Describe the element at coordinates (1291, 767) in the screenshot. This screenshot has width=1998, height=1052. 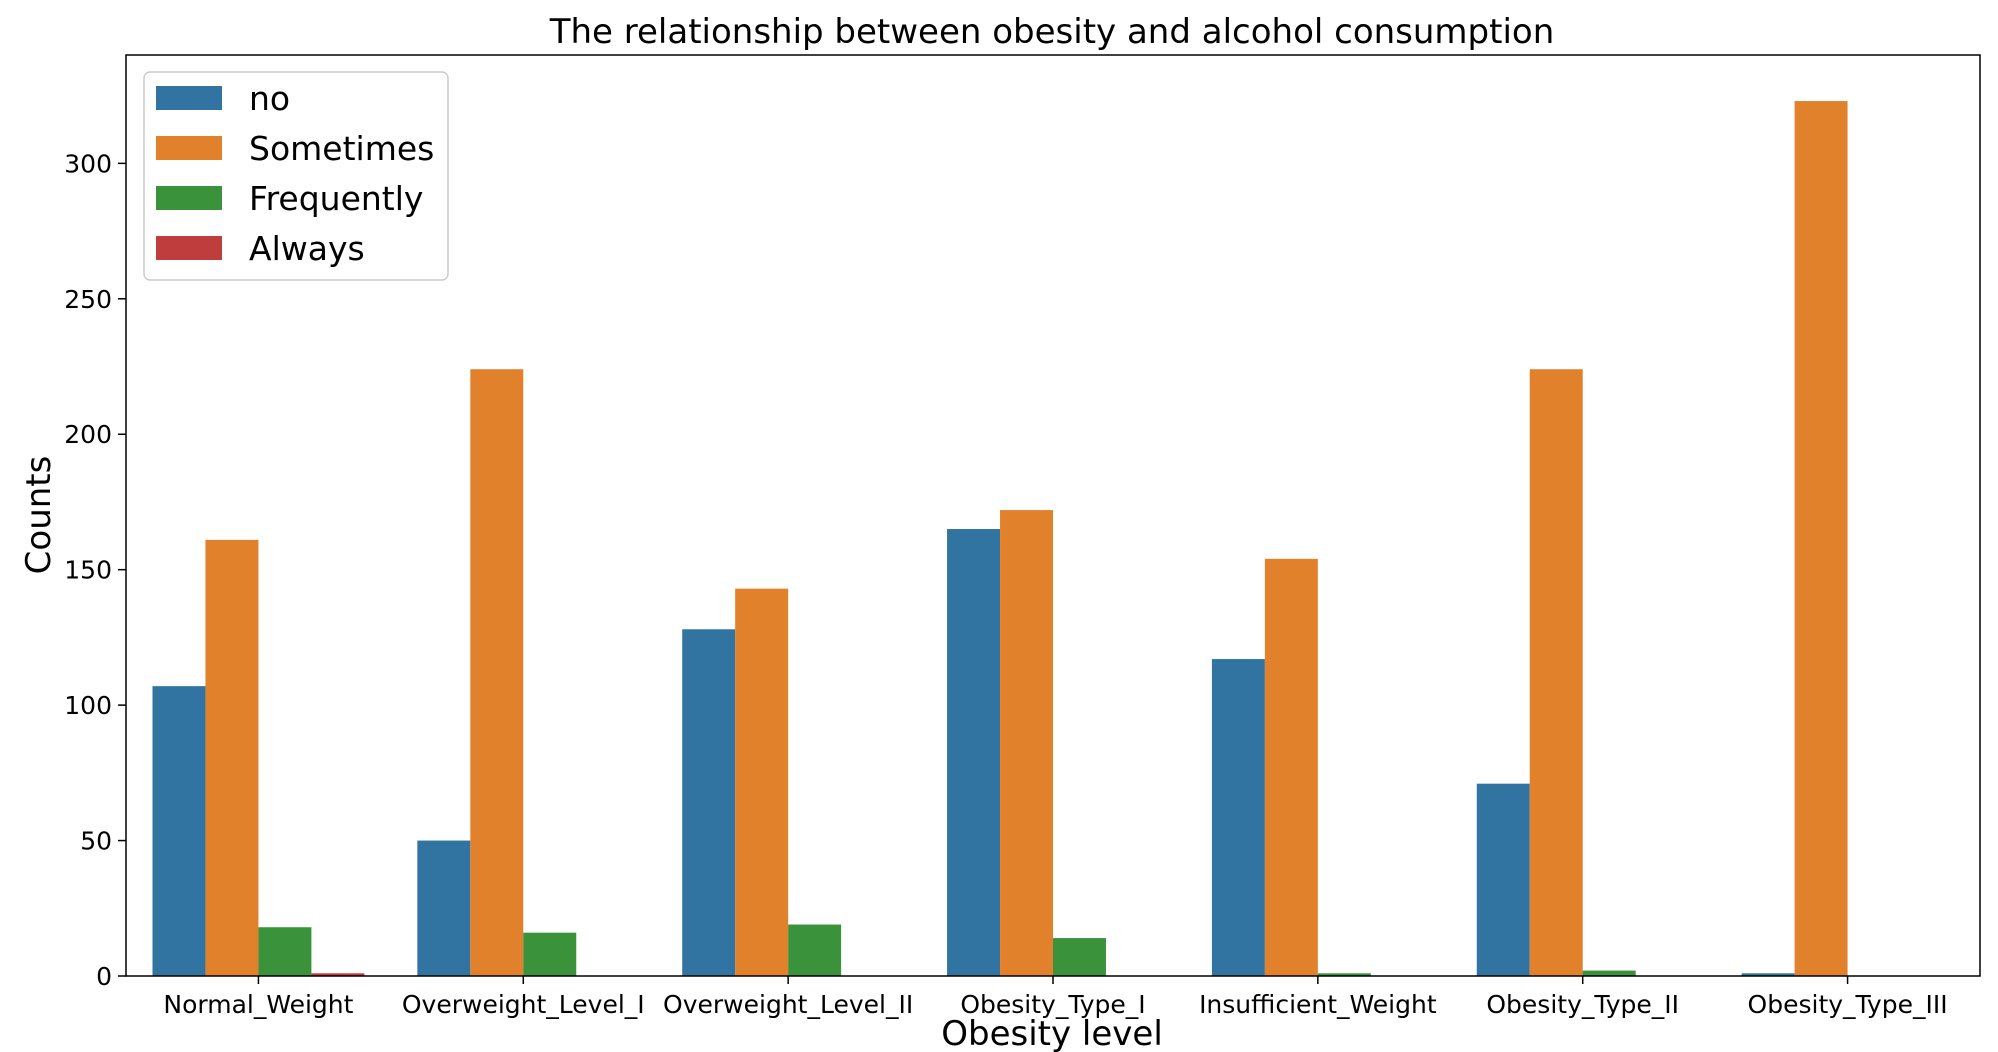
I see `bar-sometimes-insufficient_weight` at that location.